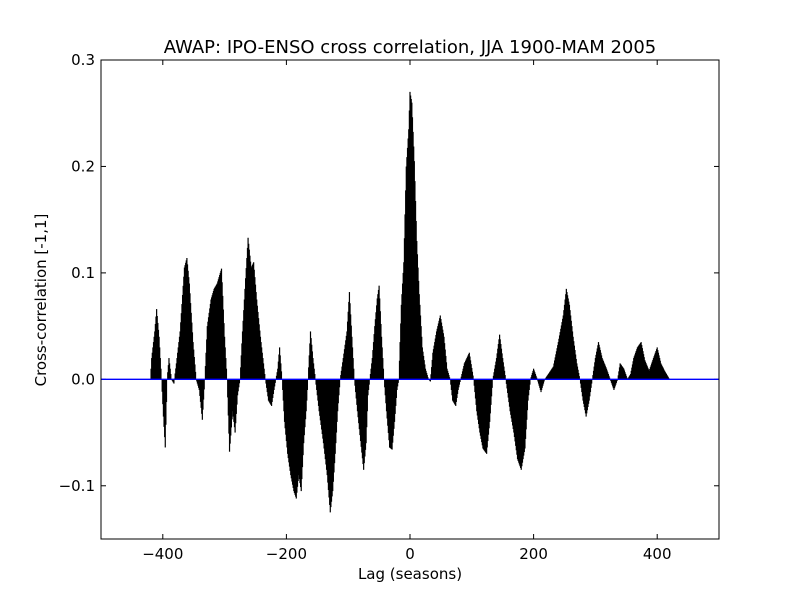  Describe the element at coordinates (83, 60) in the screenshot. I see `y-tick-label: 0.3` at that location.